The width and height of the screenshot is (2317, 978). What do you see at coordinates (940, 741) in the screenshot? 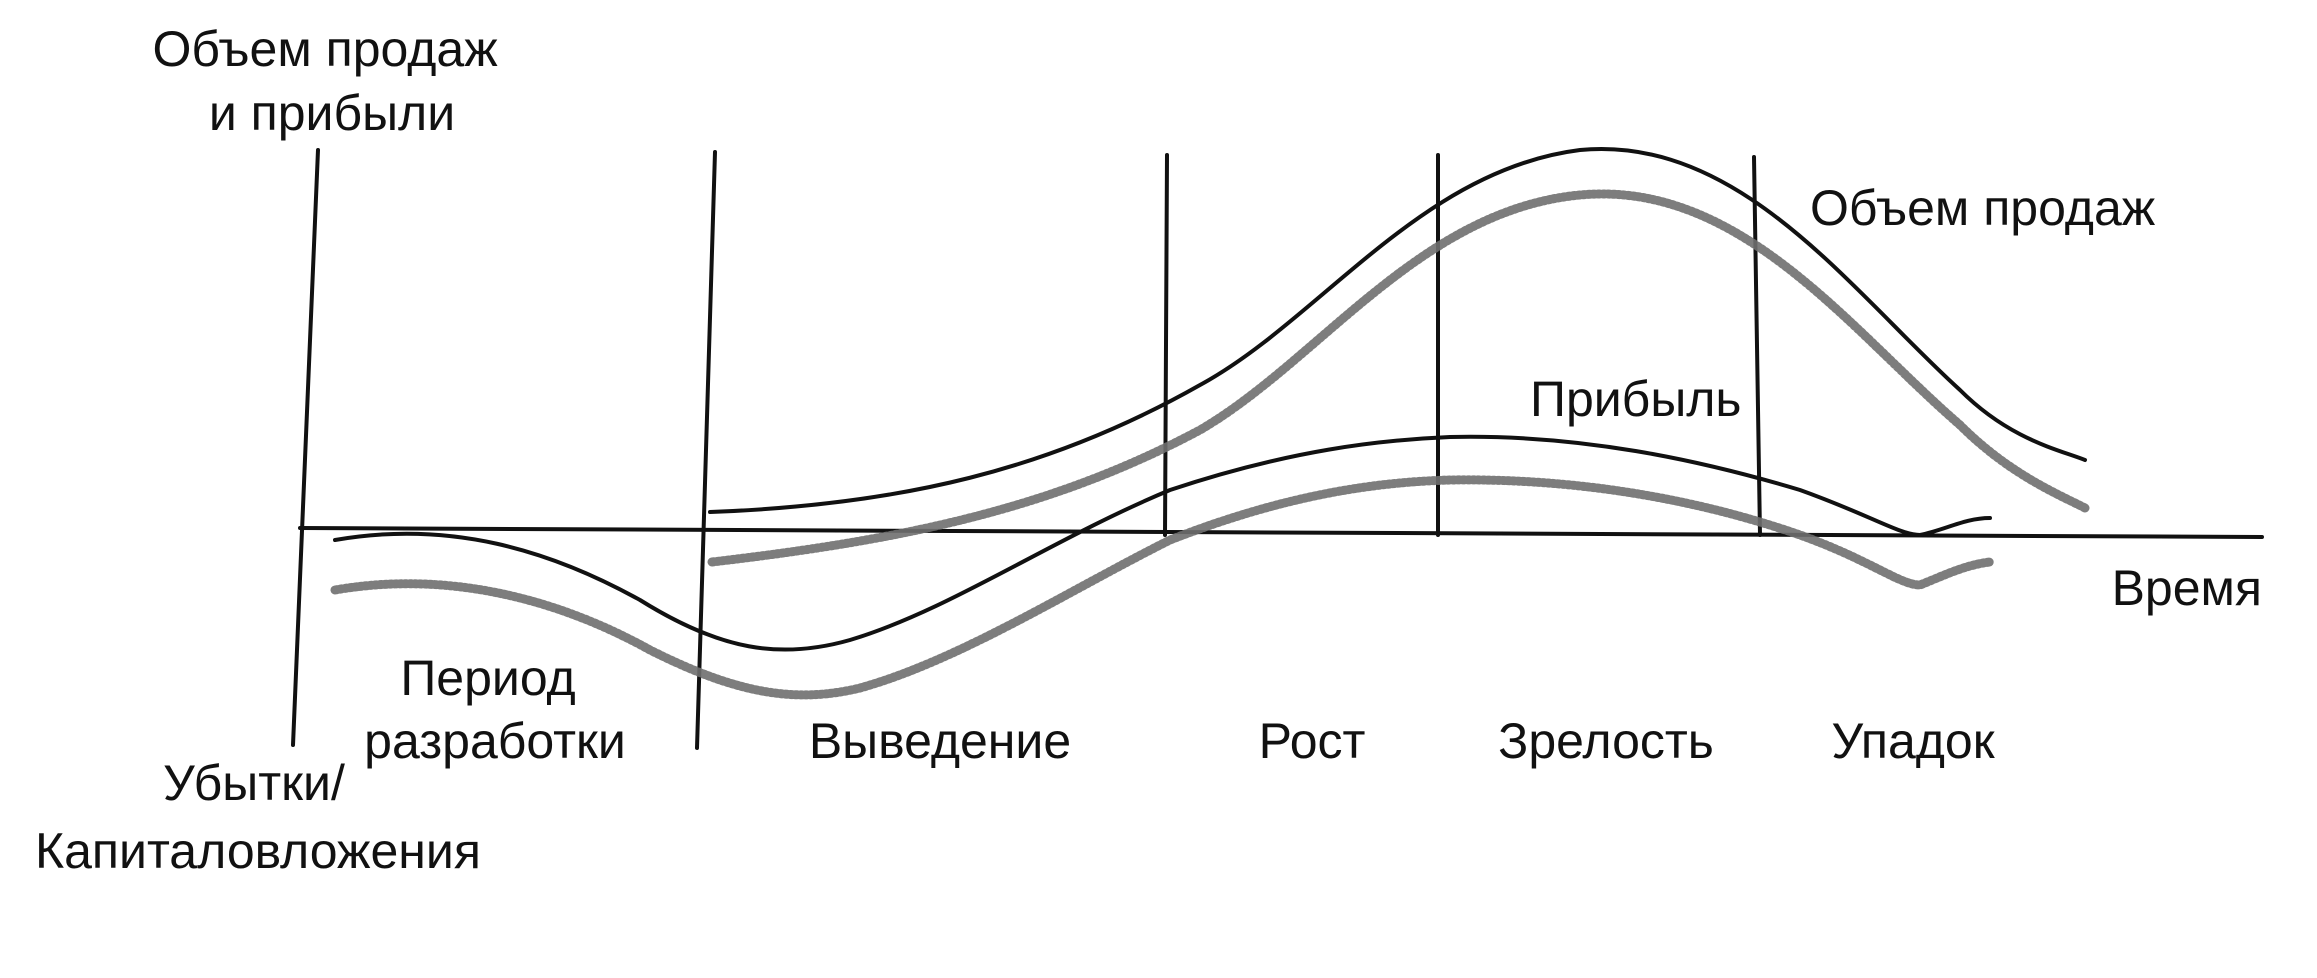
I see `stage-label-introduction: Выведение` at bounding box center [940, 741].